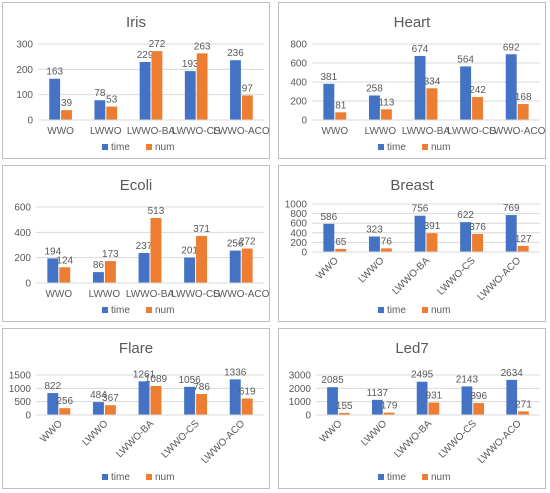 This screenshot has height=493, width=550. Describe the element at coordinates (136, 348) in the screenshot. I see `chart-title: Flare` at that location.